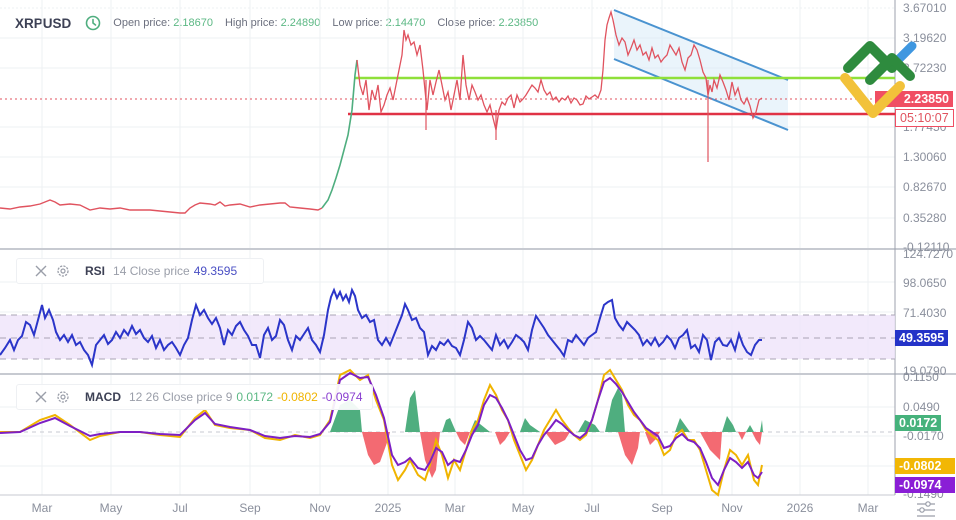 This screenshot has height=520, width=956. Describe the element at coordinates (93, 23) in the screenshot. I see `clock-icon` at that location.